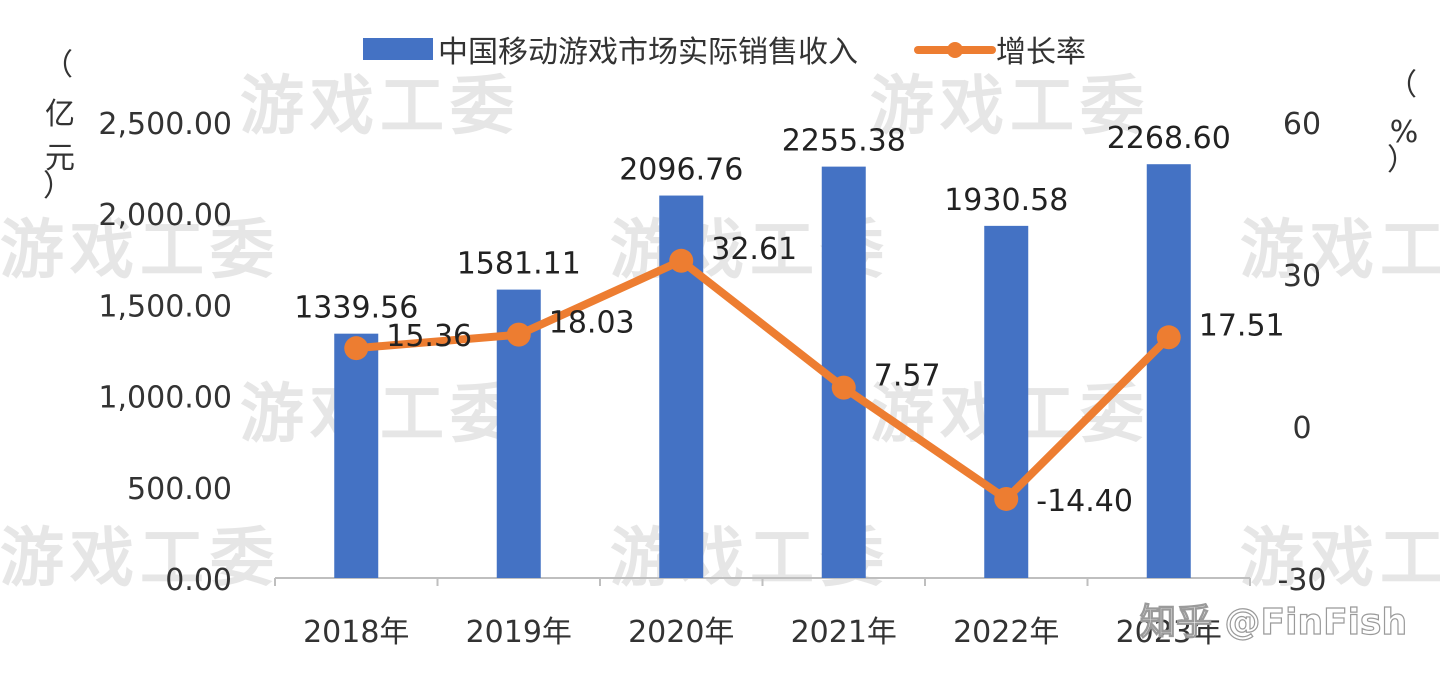 This screenshot has height=679, width=1440. What do you see at coordinates (198, 580) in the screenshot?
I see `left-axis-tick-label: 0.00` at bounding box center [198, 580].